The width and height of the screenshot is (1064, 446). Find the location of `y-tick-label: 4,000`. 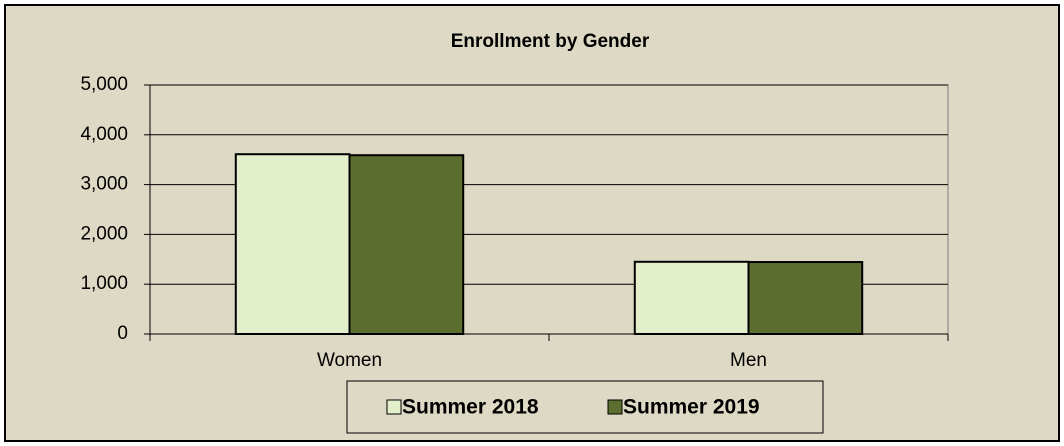

y-tick-label: 4,000 is located at coordinates (104, 134).